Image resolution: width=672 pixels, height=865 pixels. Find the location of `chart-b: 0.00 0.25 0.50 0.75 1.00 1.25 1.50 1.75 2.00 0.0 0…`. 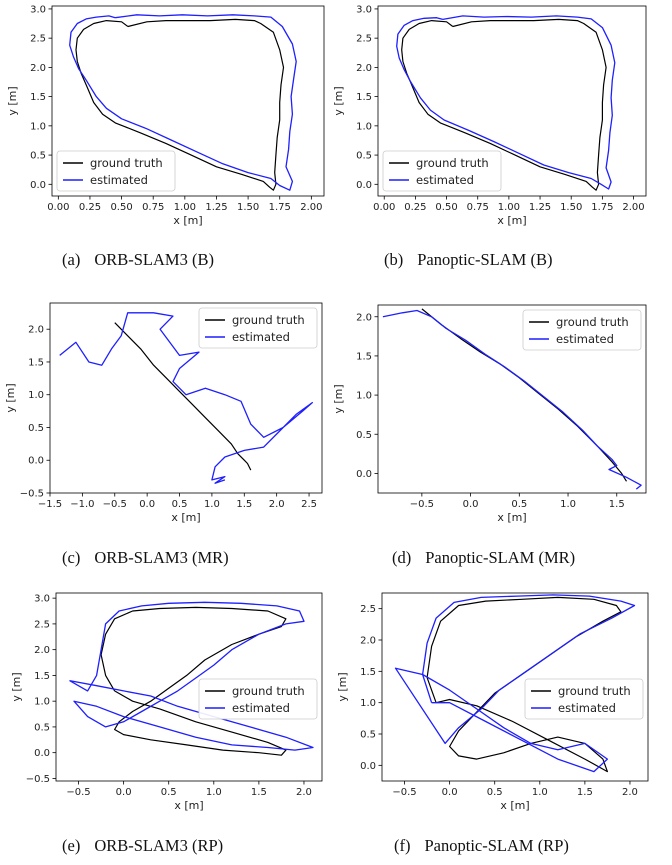

chart-b: 0.00 0.25 0.50 0.75 1.00 1.25 1.50 1.75 2.00 0.0 0… is located at coordinates (489, 115).